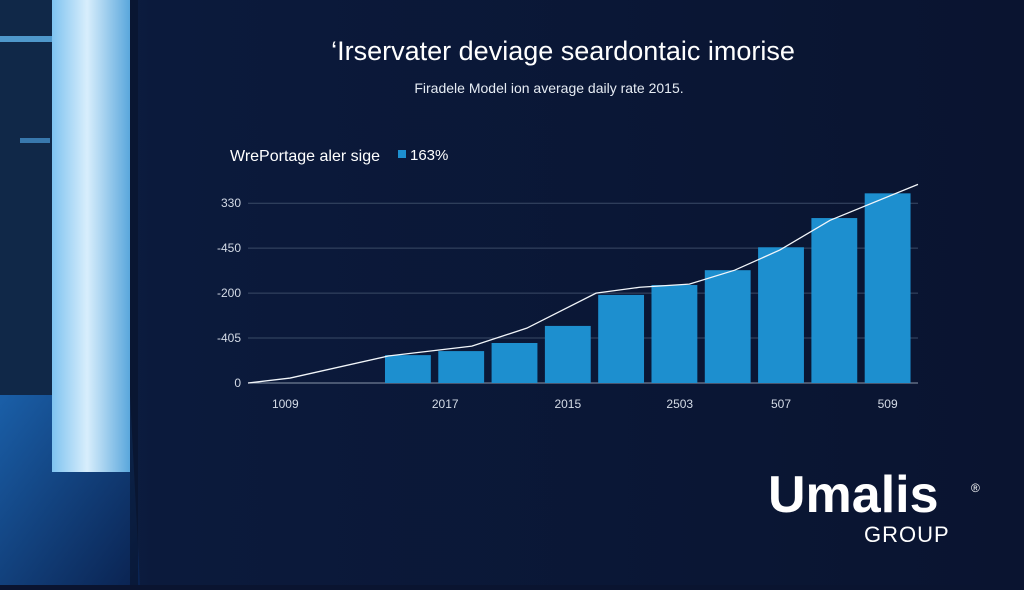 Image resolution: width=1024 pixels, height=590 pixels. What do you see at coordinates (907, 534) in the screenshot?
I see `logo-sub: GROUP` at bounding box center [907, 534].